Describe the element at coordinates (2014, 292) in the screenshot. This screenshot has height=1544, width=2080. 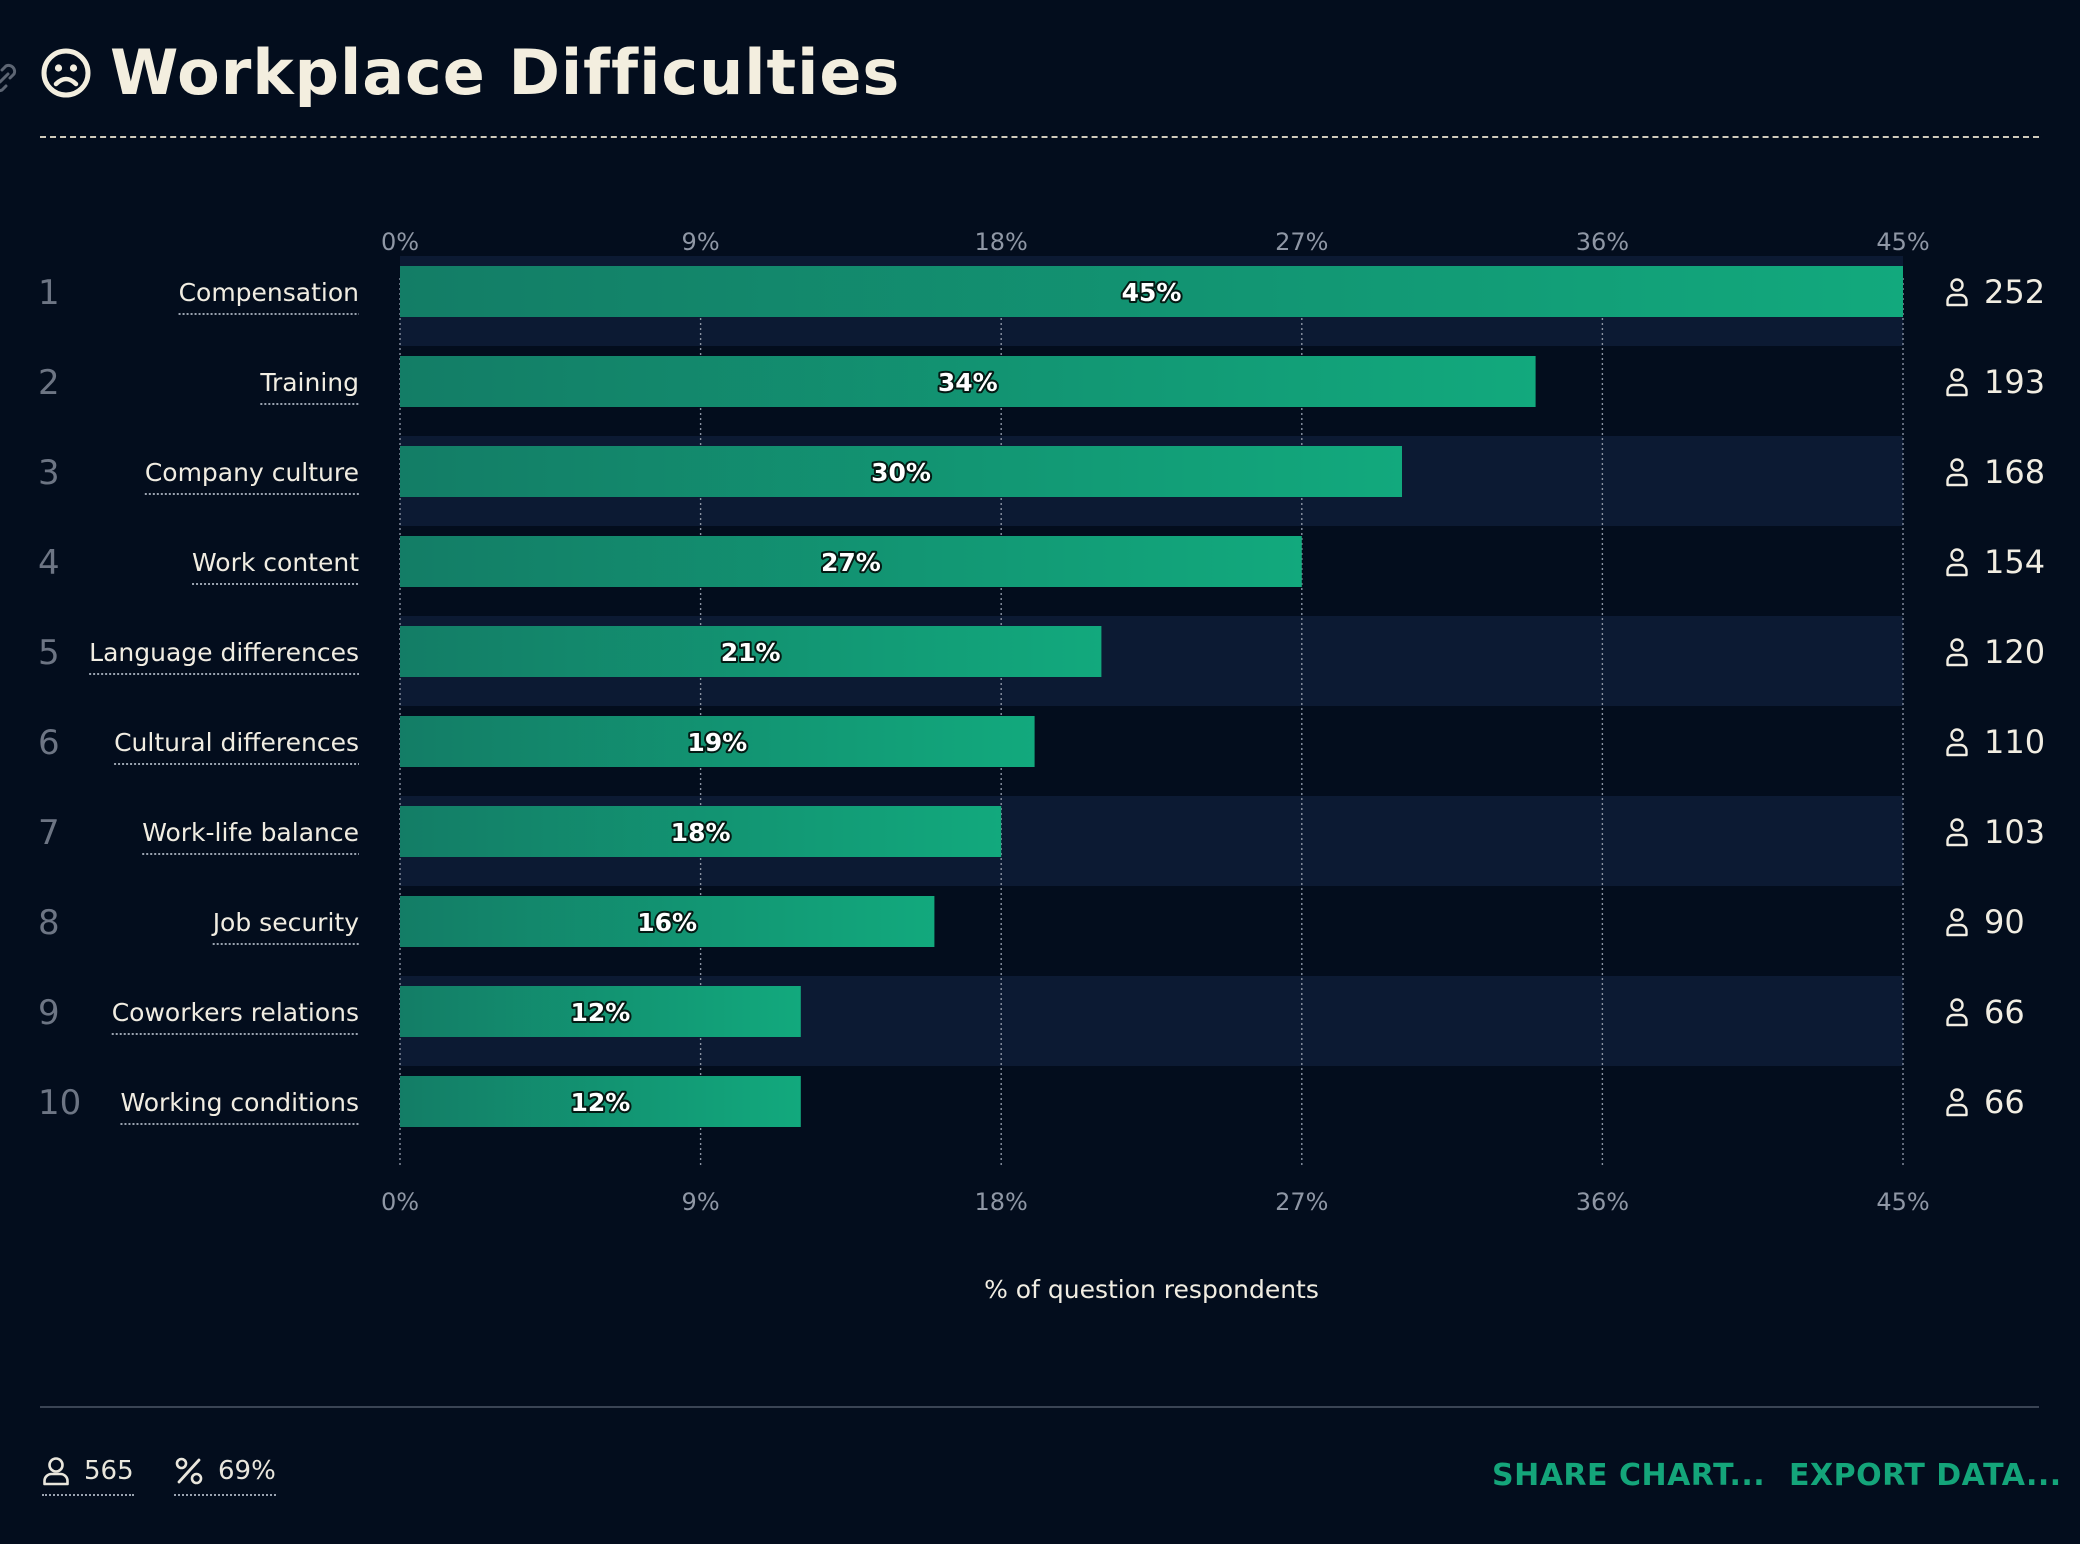
I see `respondent-count: 252` at that location.